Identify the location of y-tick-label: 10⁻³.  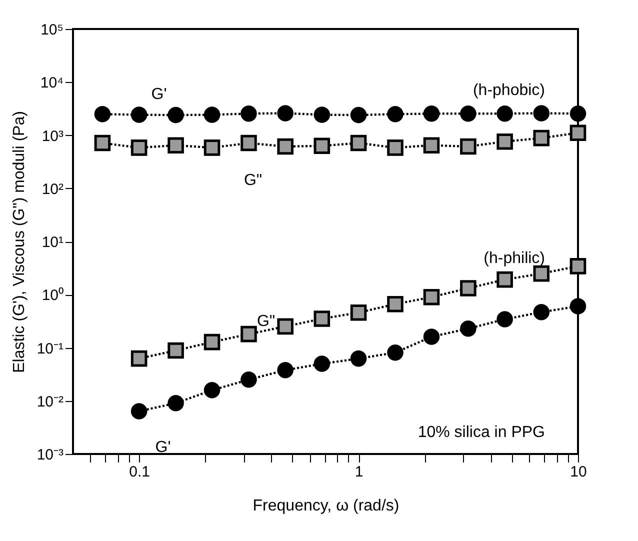
(50, 455).